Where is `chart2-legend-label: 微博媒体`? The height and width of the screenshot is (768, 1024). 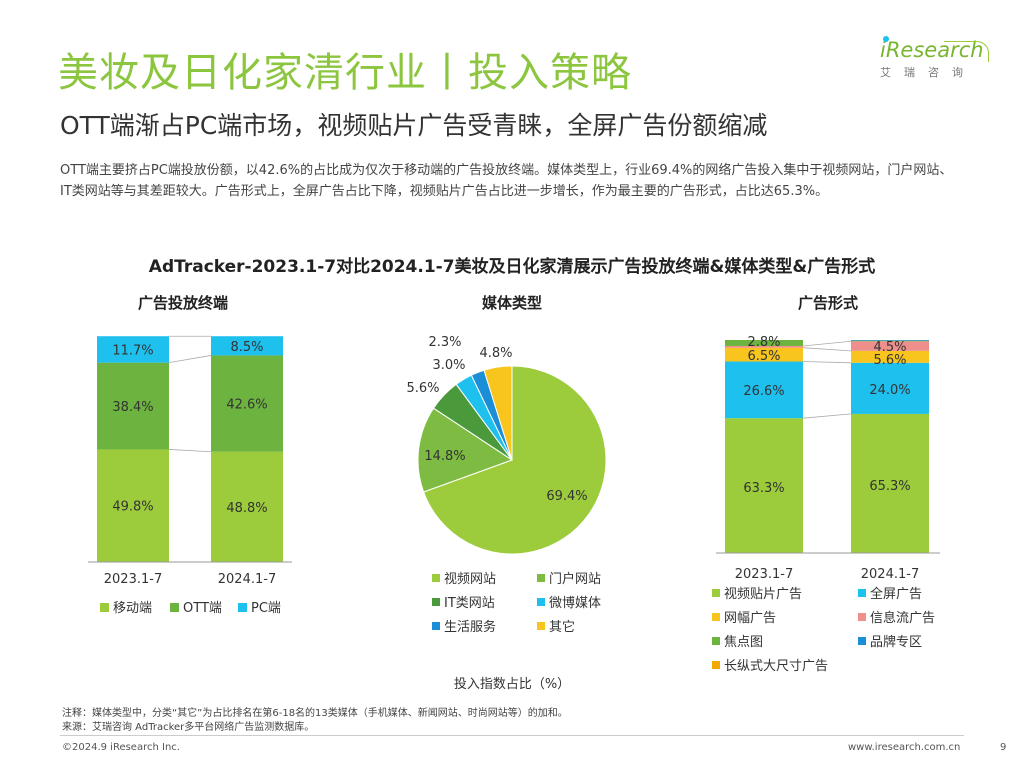 chart2-legend-label: 微博媒体 is located at coordinates (575, 603).